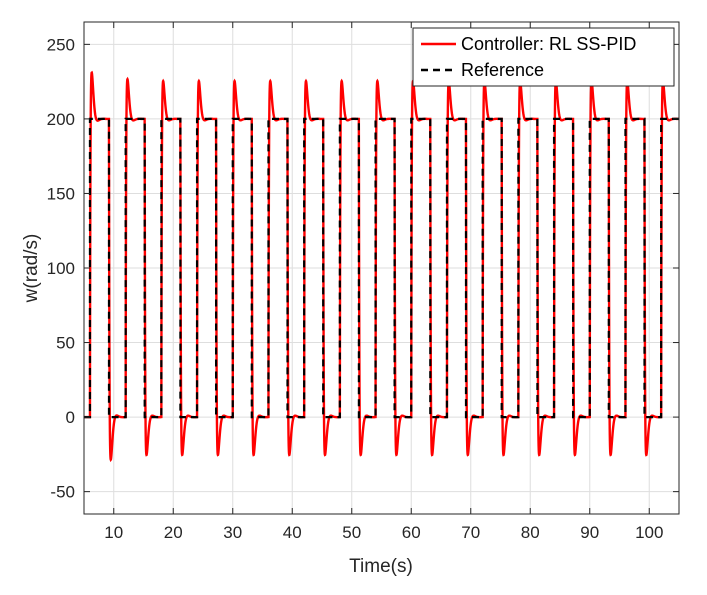  What do you see at coordinates (411, 532) in the screenshot?
I see `x-tick-label: 60` at bounding box center [411, 532].